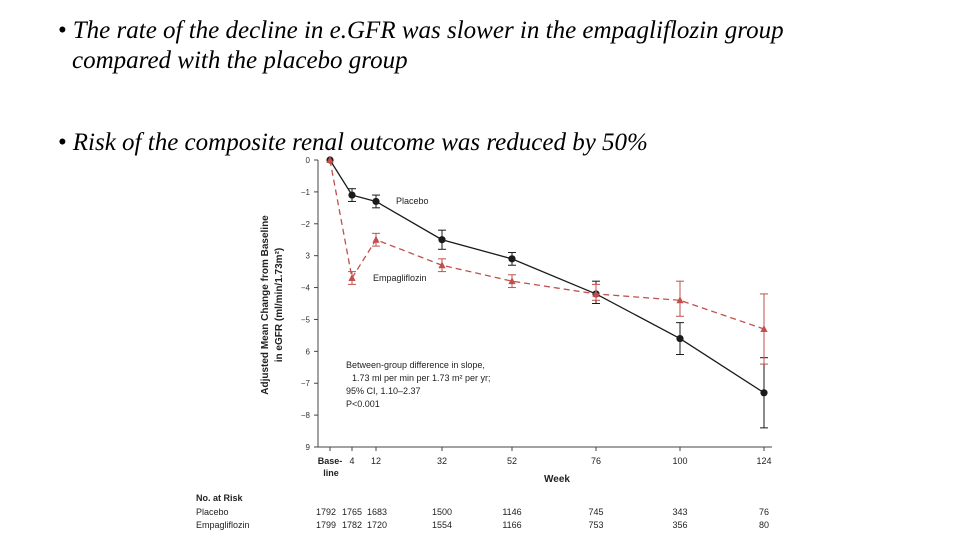 Image resolution: width=960 pixels, height=540 pixels. What do you see at coordinates (308, 447) in the screenshot?
I see `y-tick-label: 9` at bounding box center [308, 447].